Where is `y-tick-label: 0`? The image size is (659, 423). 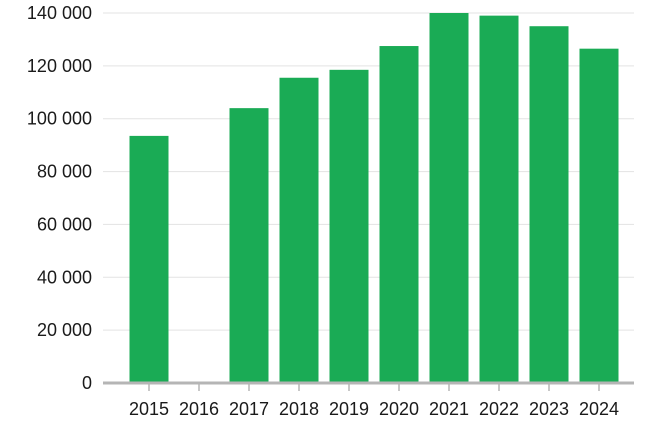
y-tick-label: 0 is located at coordinates (87, 383).